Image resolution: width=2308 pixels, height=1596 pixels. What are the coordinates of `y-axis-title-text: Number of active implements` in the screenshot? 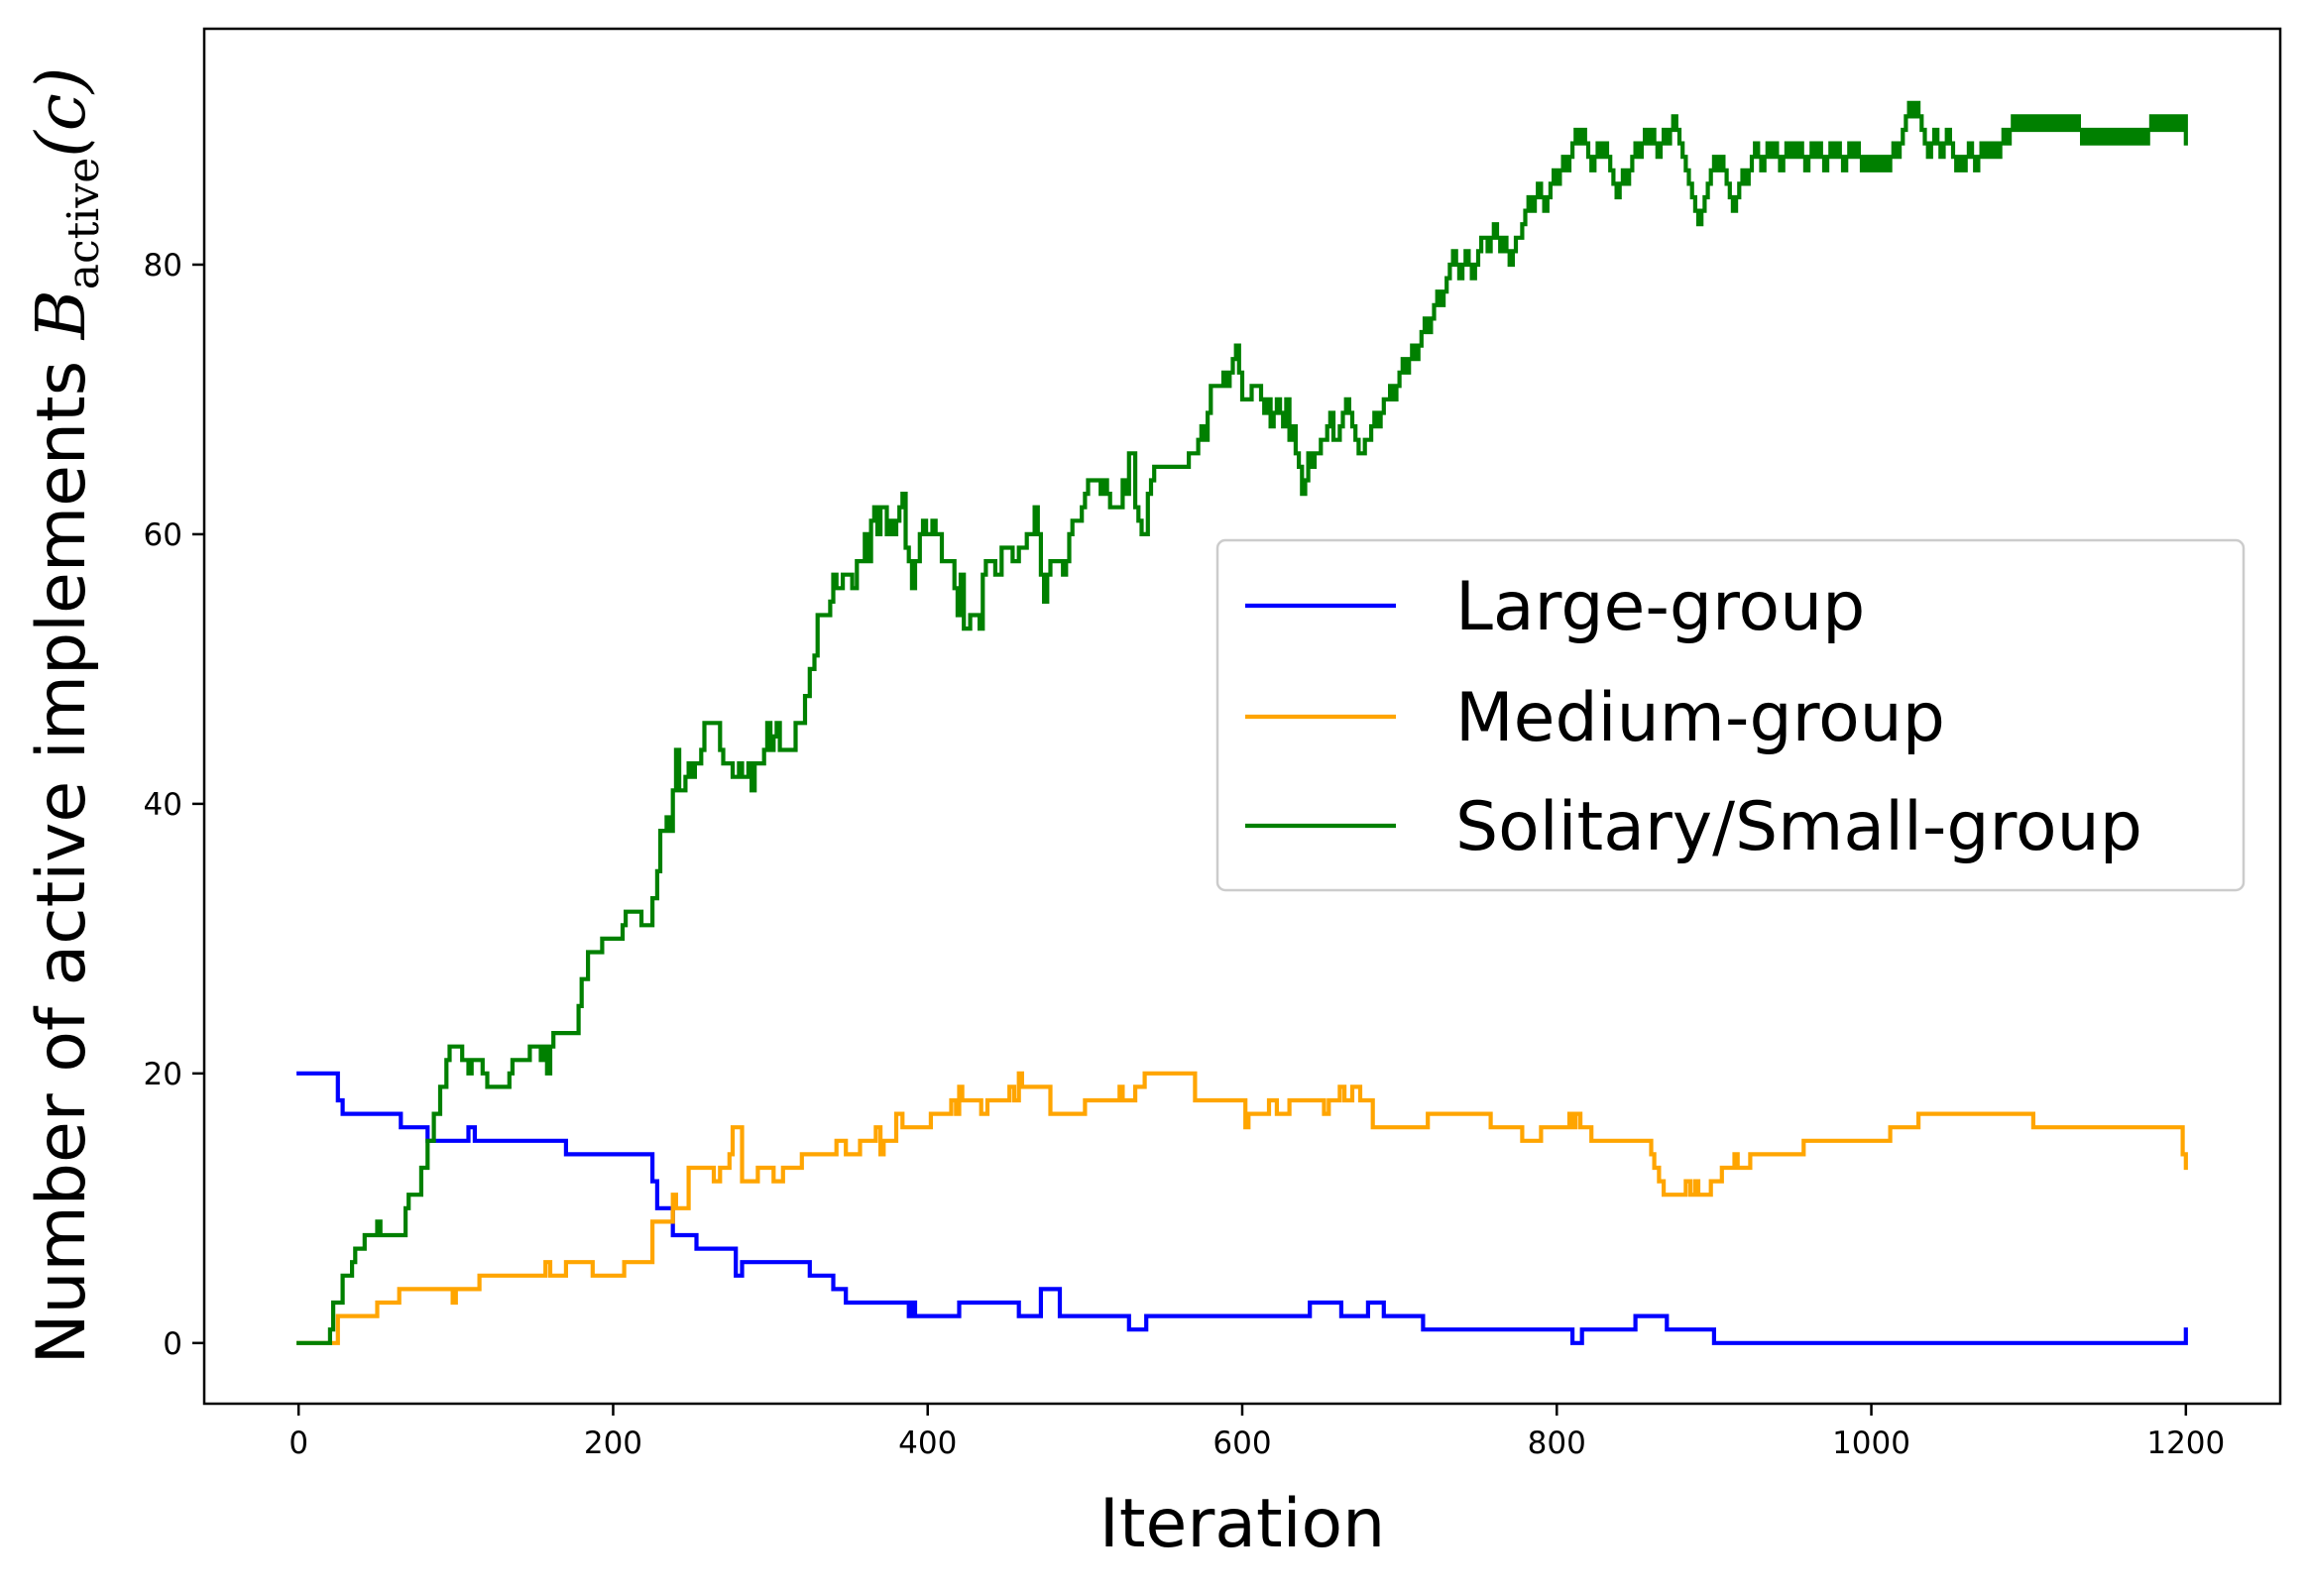 It's located at (62, 863).